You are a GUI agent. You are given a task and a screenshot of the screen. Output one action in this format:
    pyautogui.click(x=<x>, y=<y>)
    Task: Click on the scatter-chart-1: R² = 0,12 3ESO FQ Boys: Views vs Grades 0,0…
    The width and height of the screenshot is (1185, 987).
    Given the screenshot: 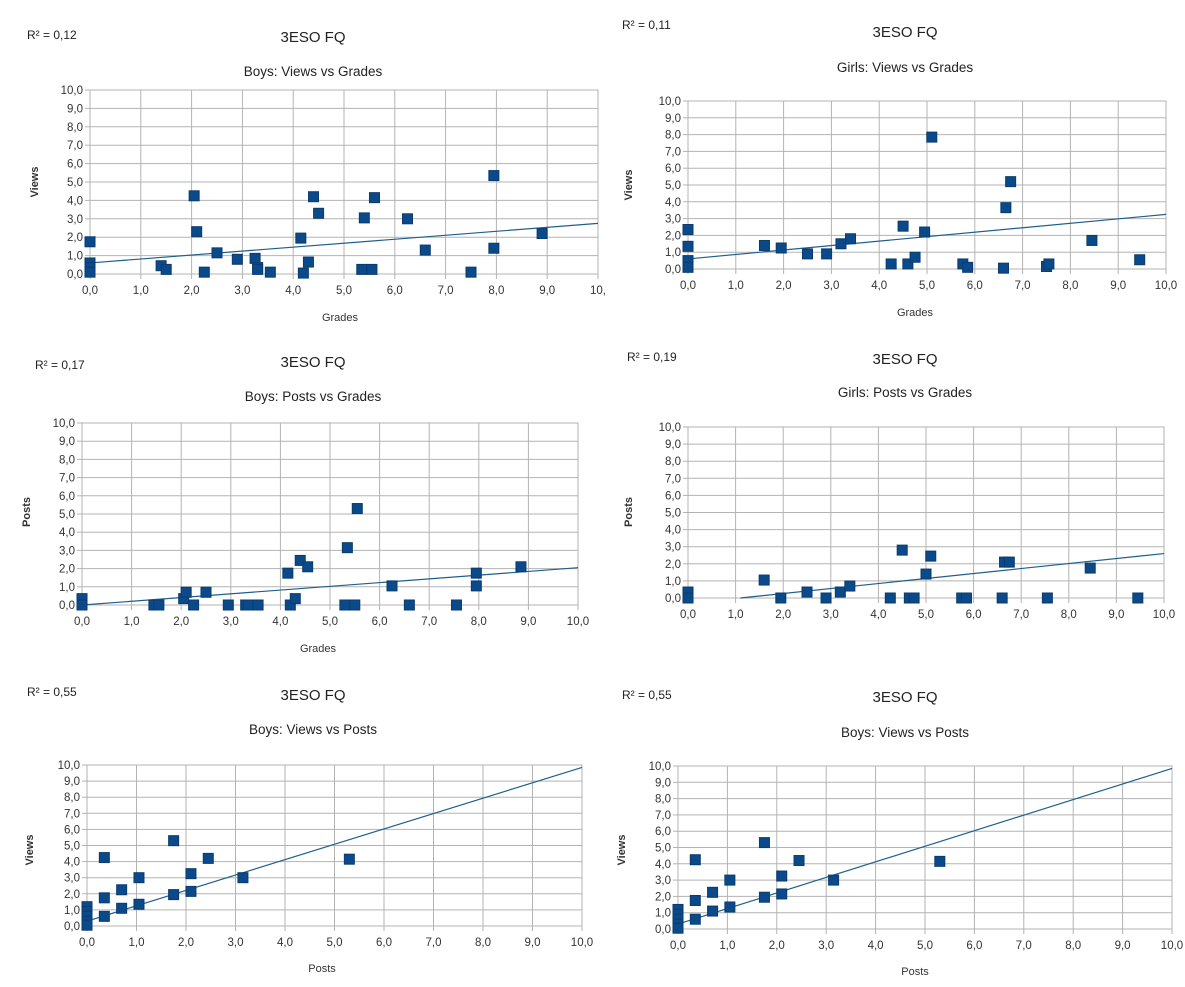 What is the action you would take?
    pyautogui.click(x=316, y=176)
    